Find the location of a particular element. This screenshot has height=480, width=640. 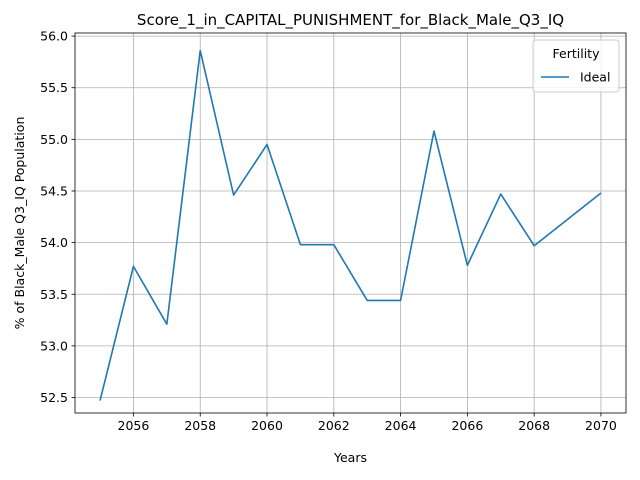

x-tick-label: 2060 is located at coordinates (267, 425).